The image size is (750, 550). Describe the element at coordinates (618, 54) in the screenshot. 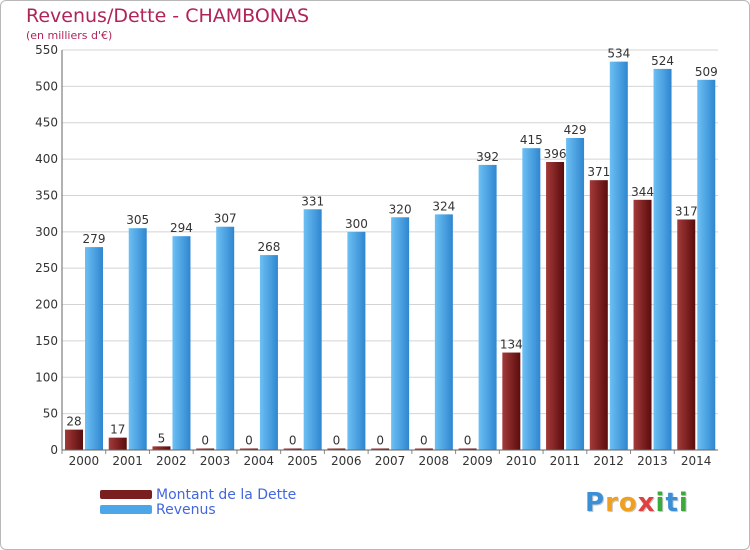

I see `data-label-revenus: 534` at that location.